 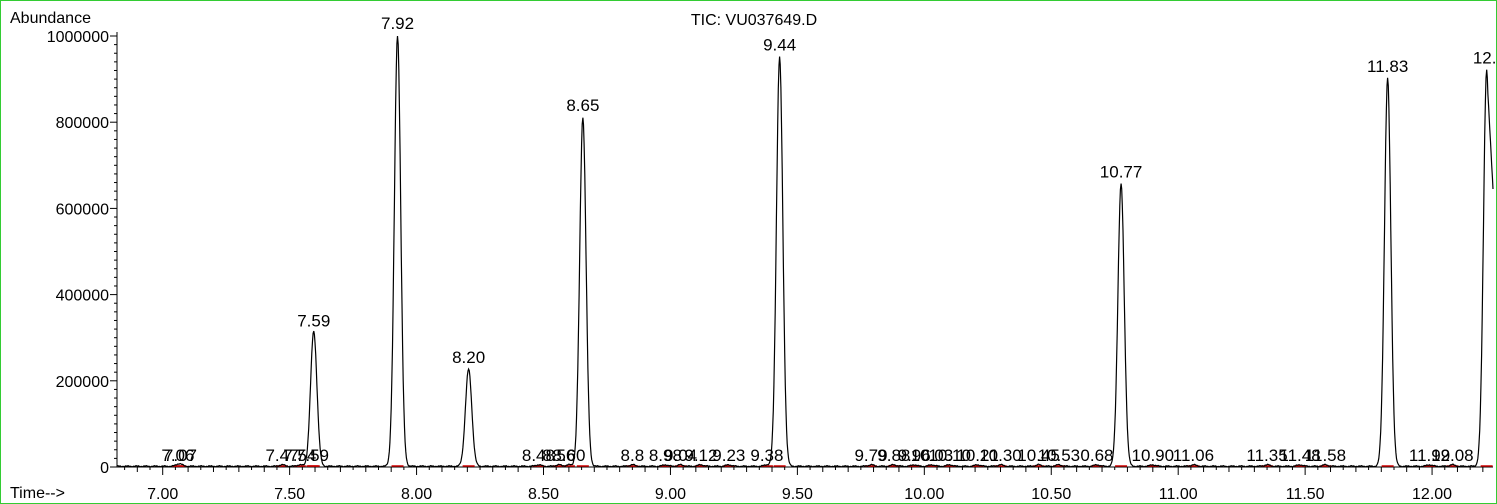 What do you see at coordinates (797, 494) in the screenshot?
I see `x-tick-label: 9.50` at bounding box center [797, 494].